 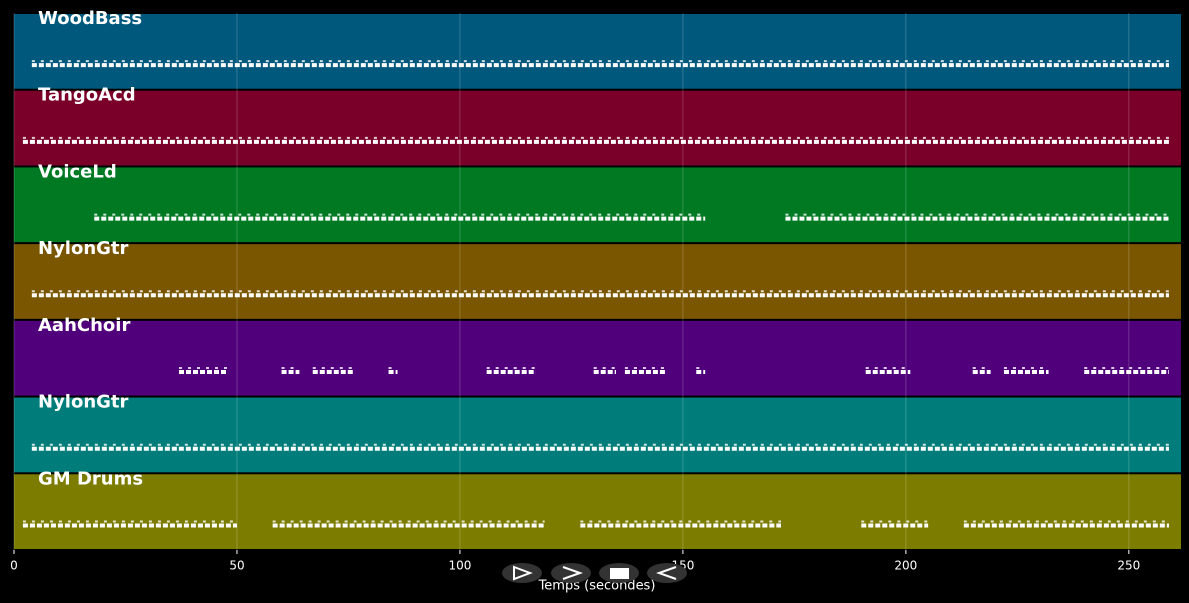 I want to click on track-name: AahChoir, so click(x=84, y=325).